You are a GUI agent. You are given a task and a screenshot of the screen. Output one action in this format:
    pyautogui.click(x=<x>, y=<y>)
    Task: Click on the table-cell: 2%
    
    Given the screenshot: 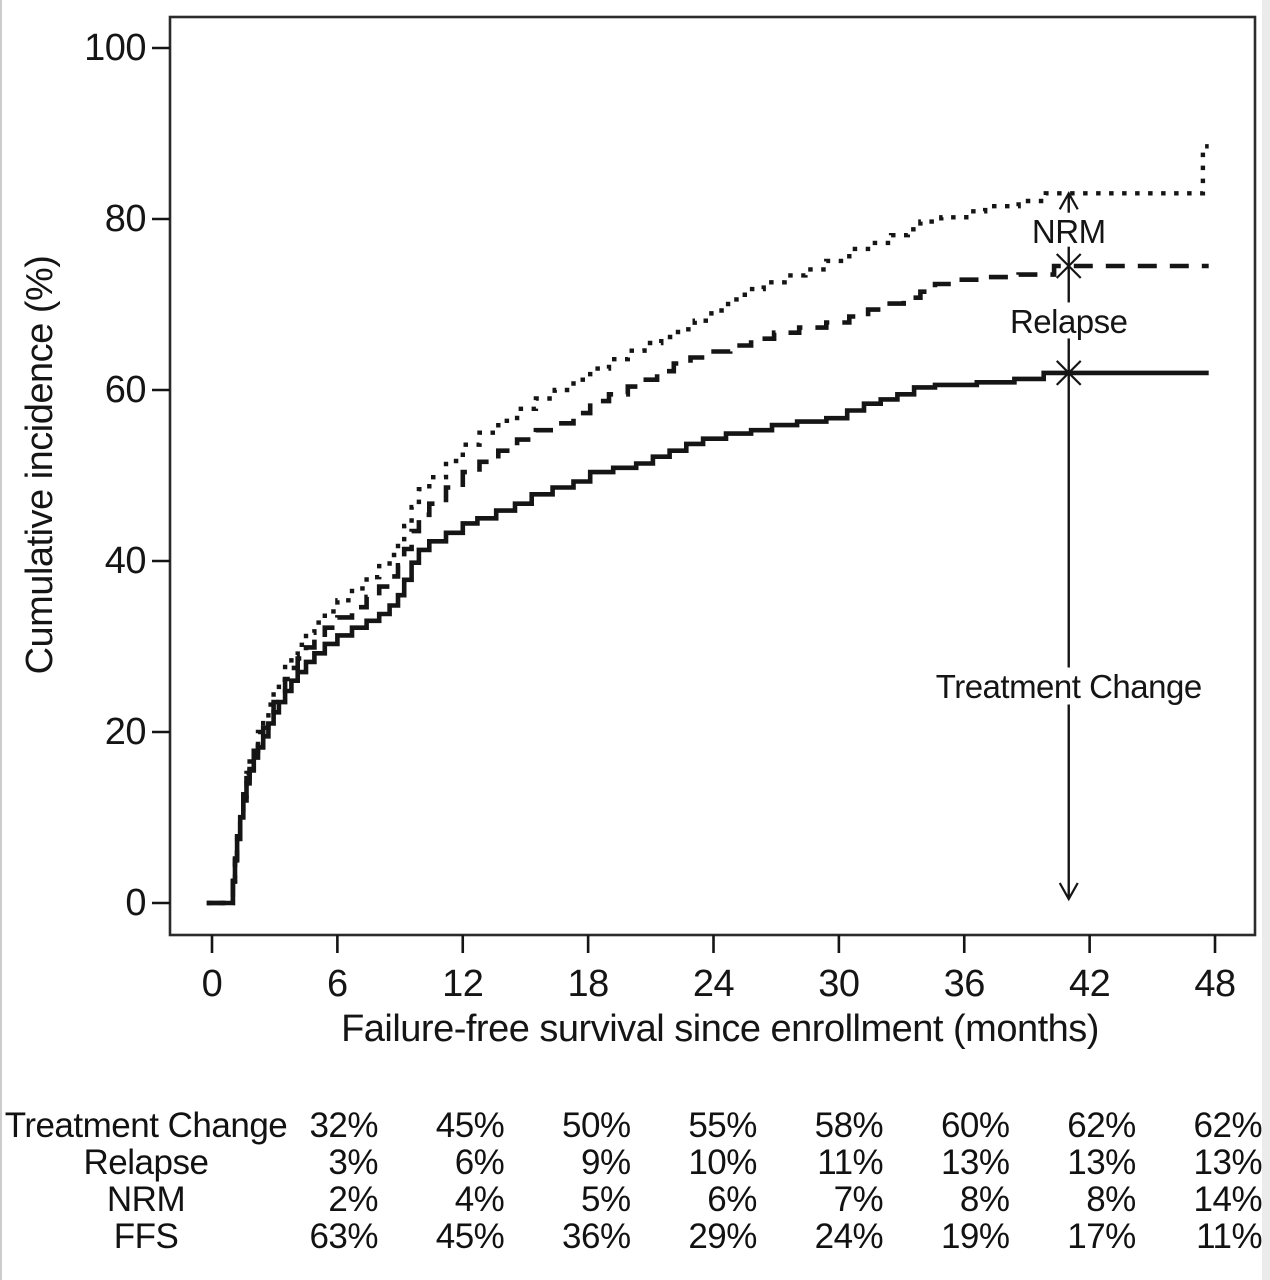 What is the action you would take?
    pyautogui.click(x=353, y=1199)
    